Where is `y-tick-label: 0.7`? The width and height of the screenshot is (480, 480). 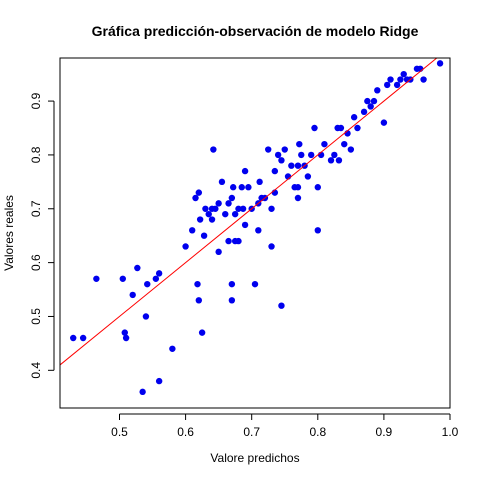 y-tick-label: 0.7 is located at coordinates (36, 208).